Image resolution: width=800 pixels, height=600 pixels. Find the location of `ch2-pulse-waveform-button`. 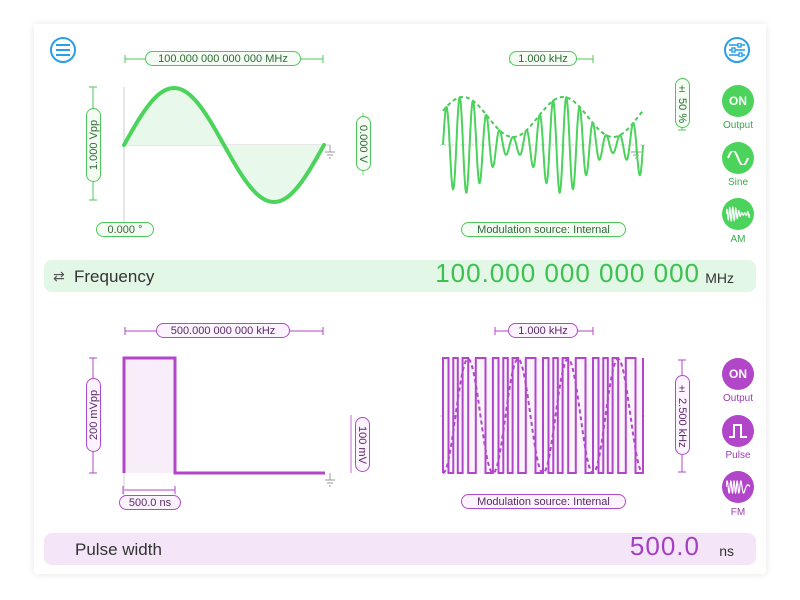

ch2-pulse-waveform-button is located at coordinates (738, 431).